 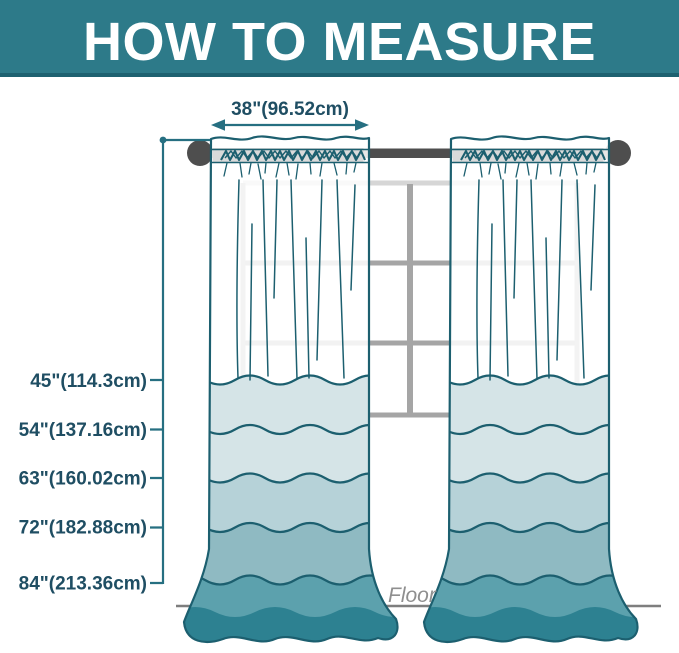 What do you see at coordinates (83, 528) in the screenshot?
I see `length-label-72in: 72"(182.88cm)` at bounding box center [83, 528].